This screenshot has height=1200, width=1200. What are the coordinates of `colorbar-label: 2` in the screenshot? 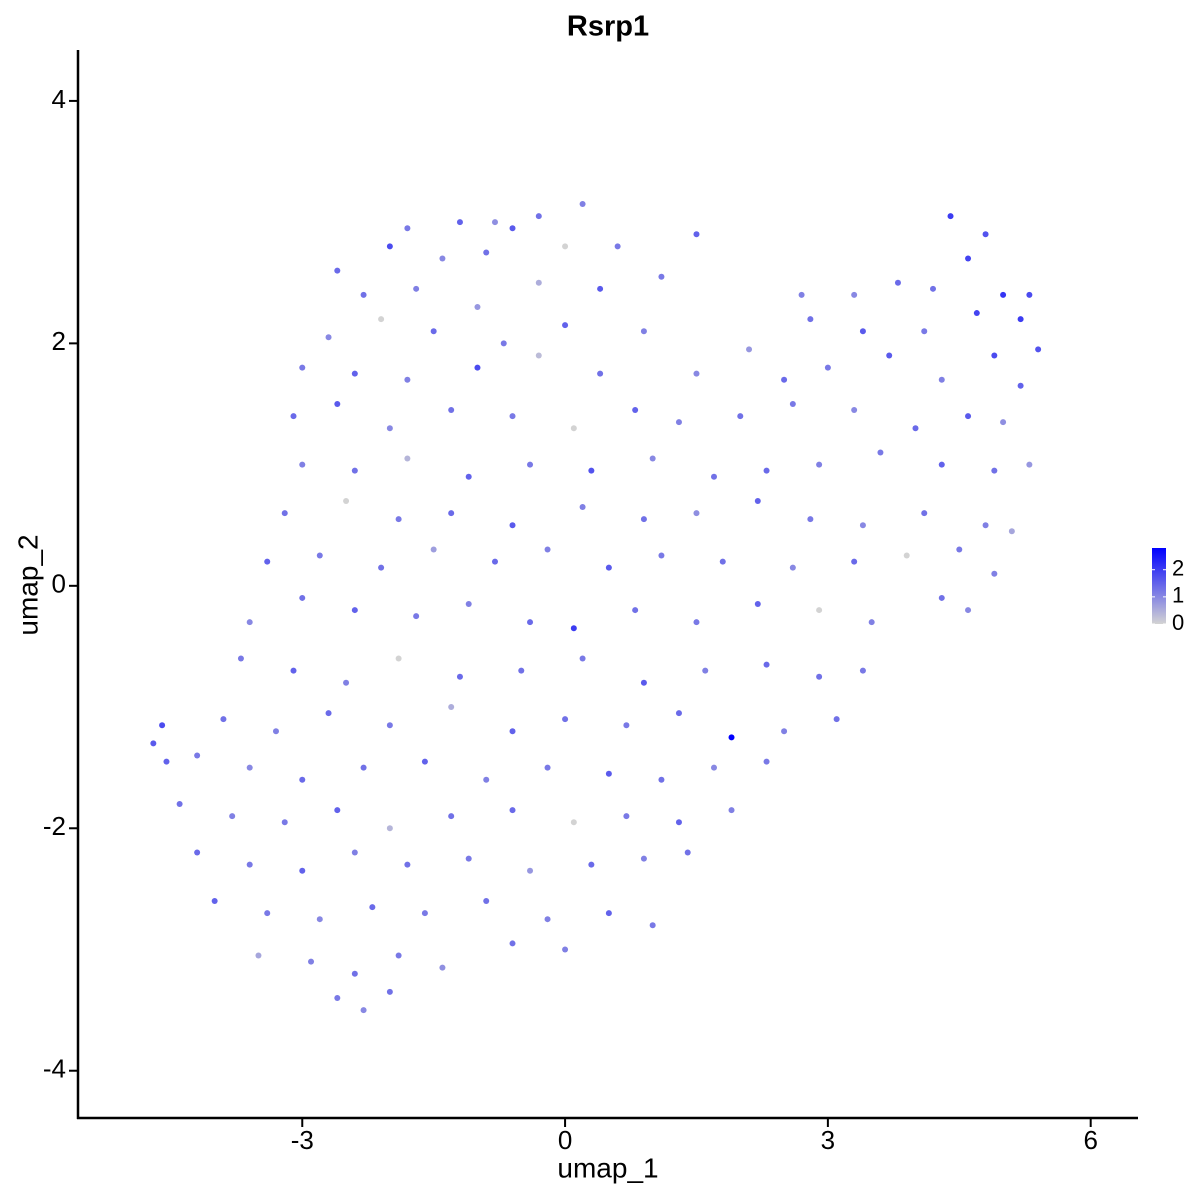 It's located at (1178, 568).